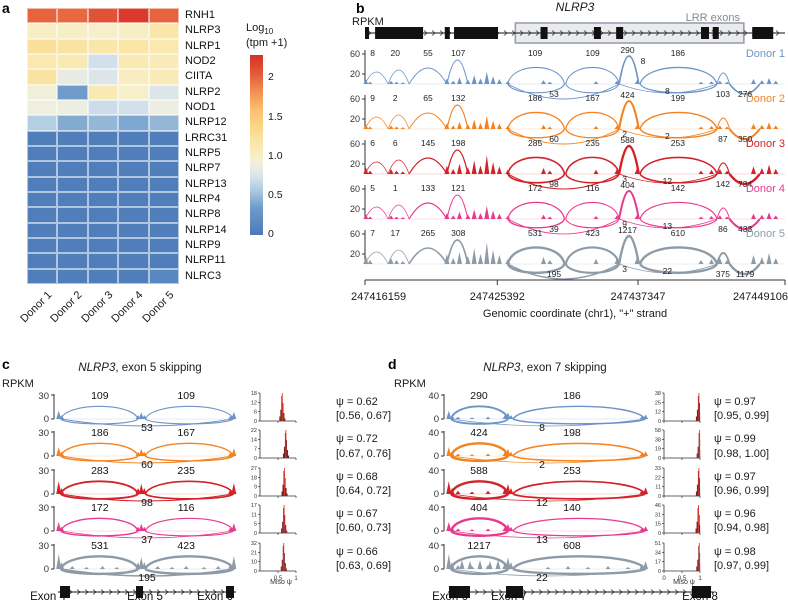 The height and width of the screenshot is (606, 788). Describe the element at coordinates (203, 45) in the screenshot. I see `gene-label: NLRP1` at that location.